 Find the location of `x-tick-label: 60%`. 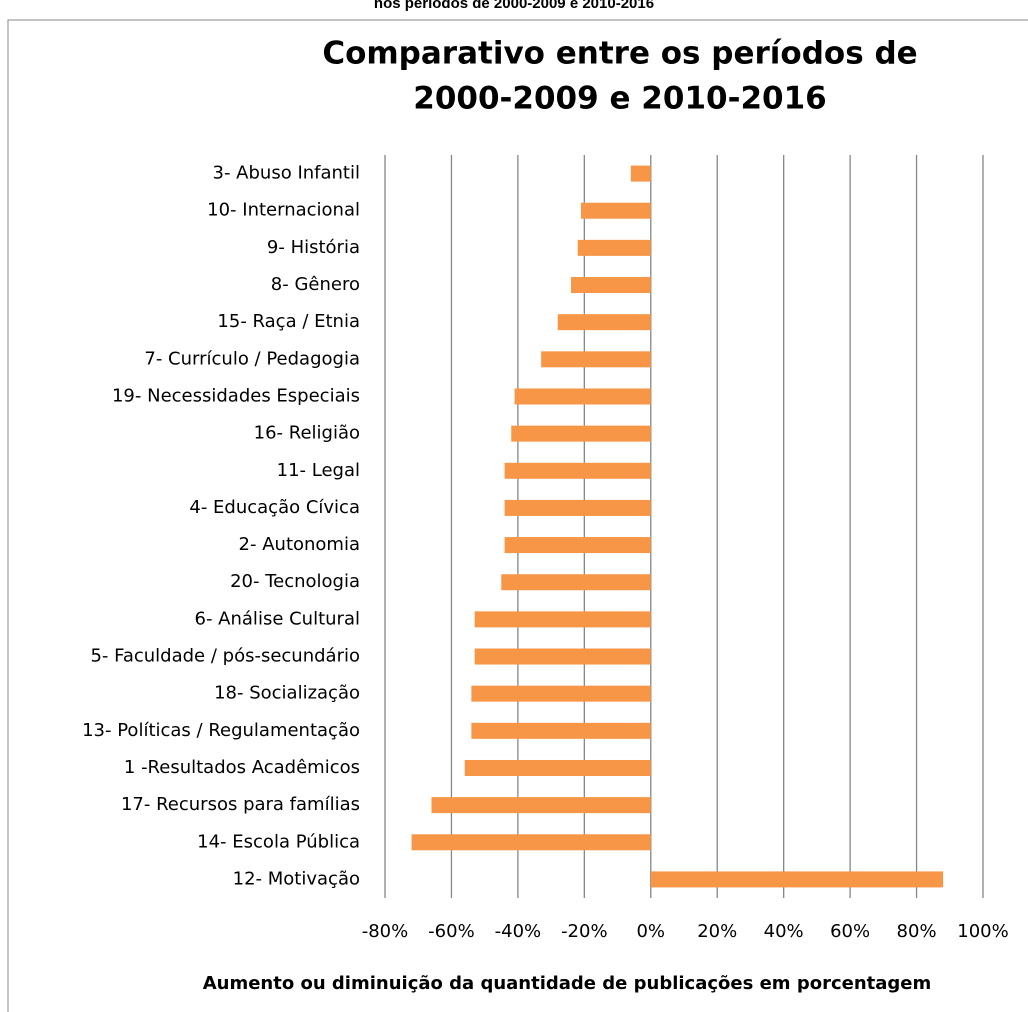

x-tick-label: 60% is located at coordinates (850, 931).